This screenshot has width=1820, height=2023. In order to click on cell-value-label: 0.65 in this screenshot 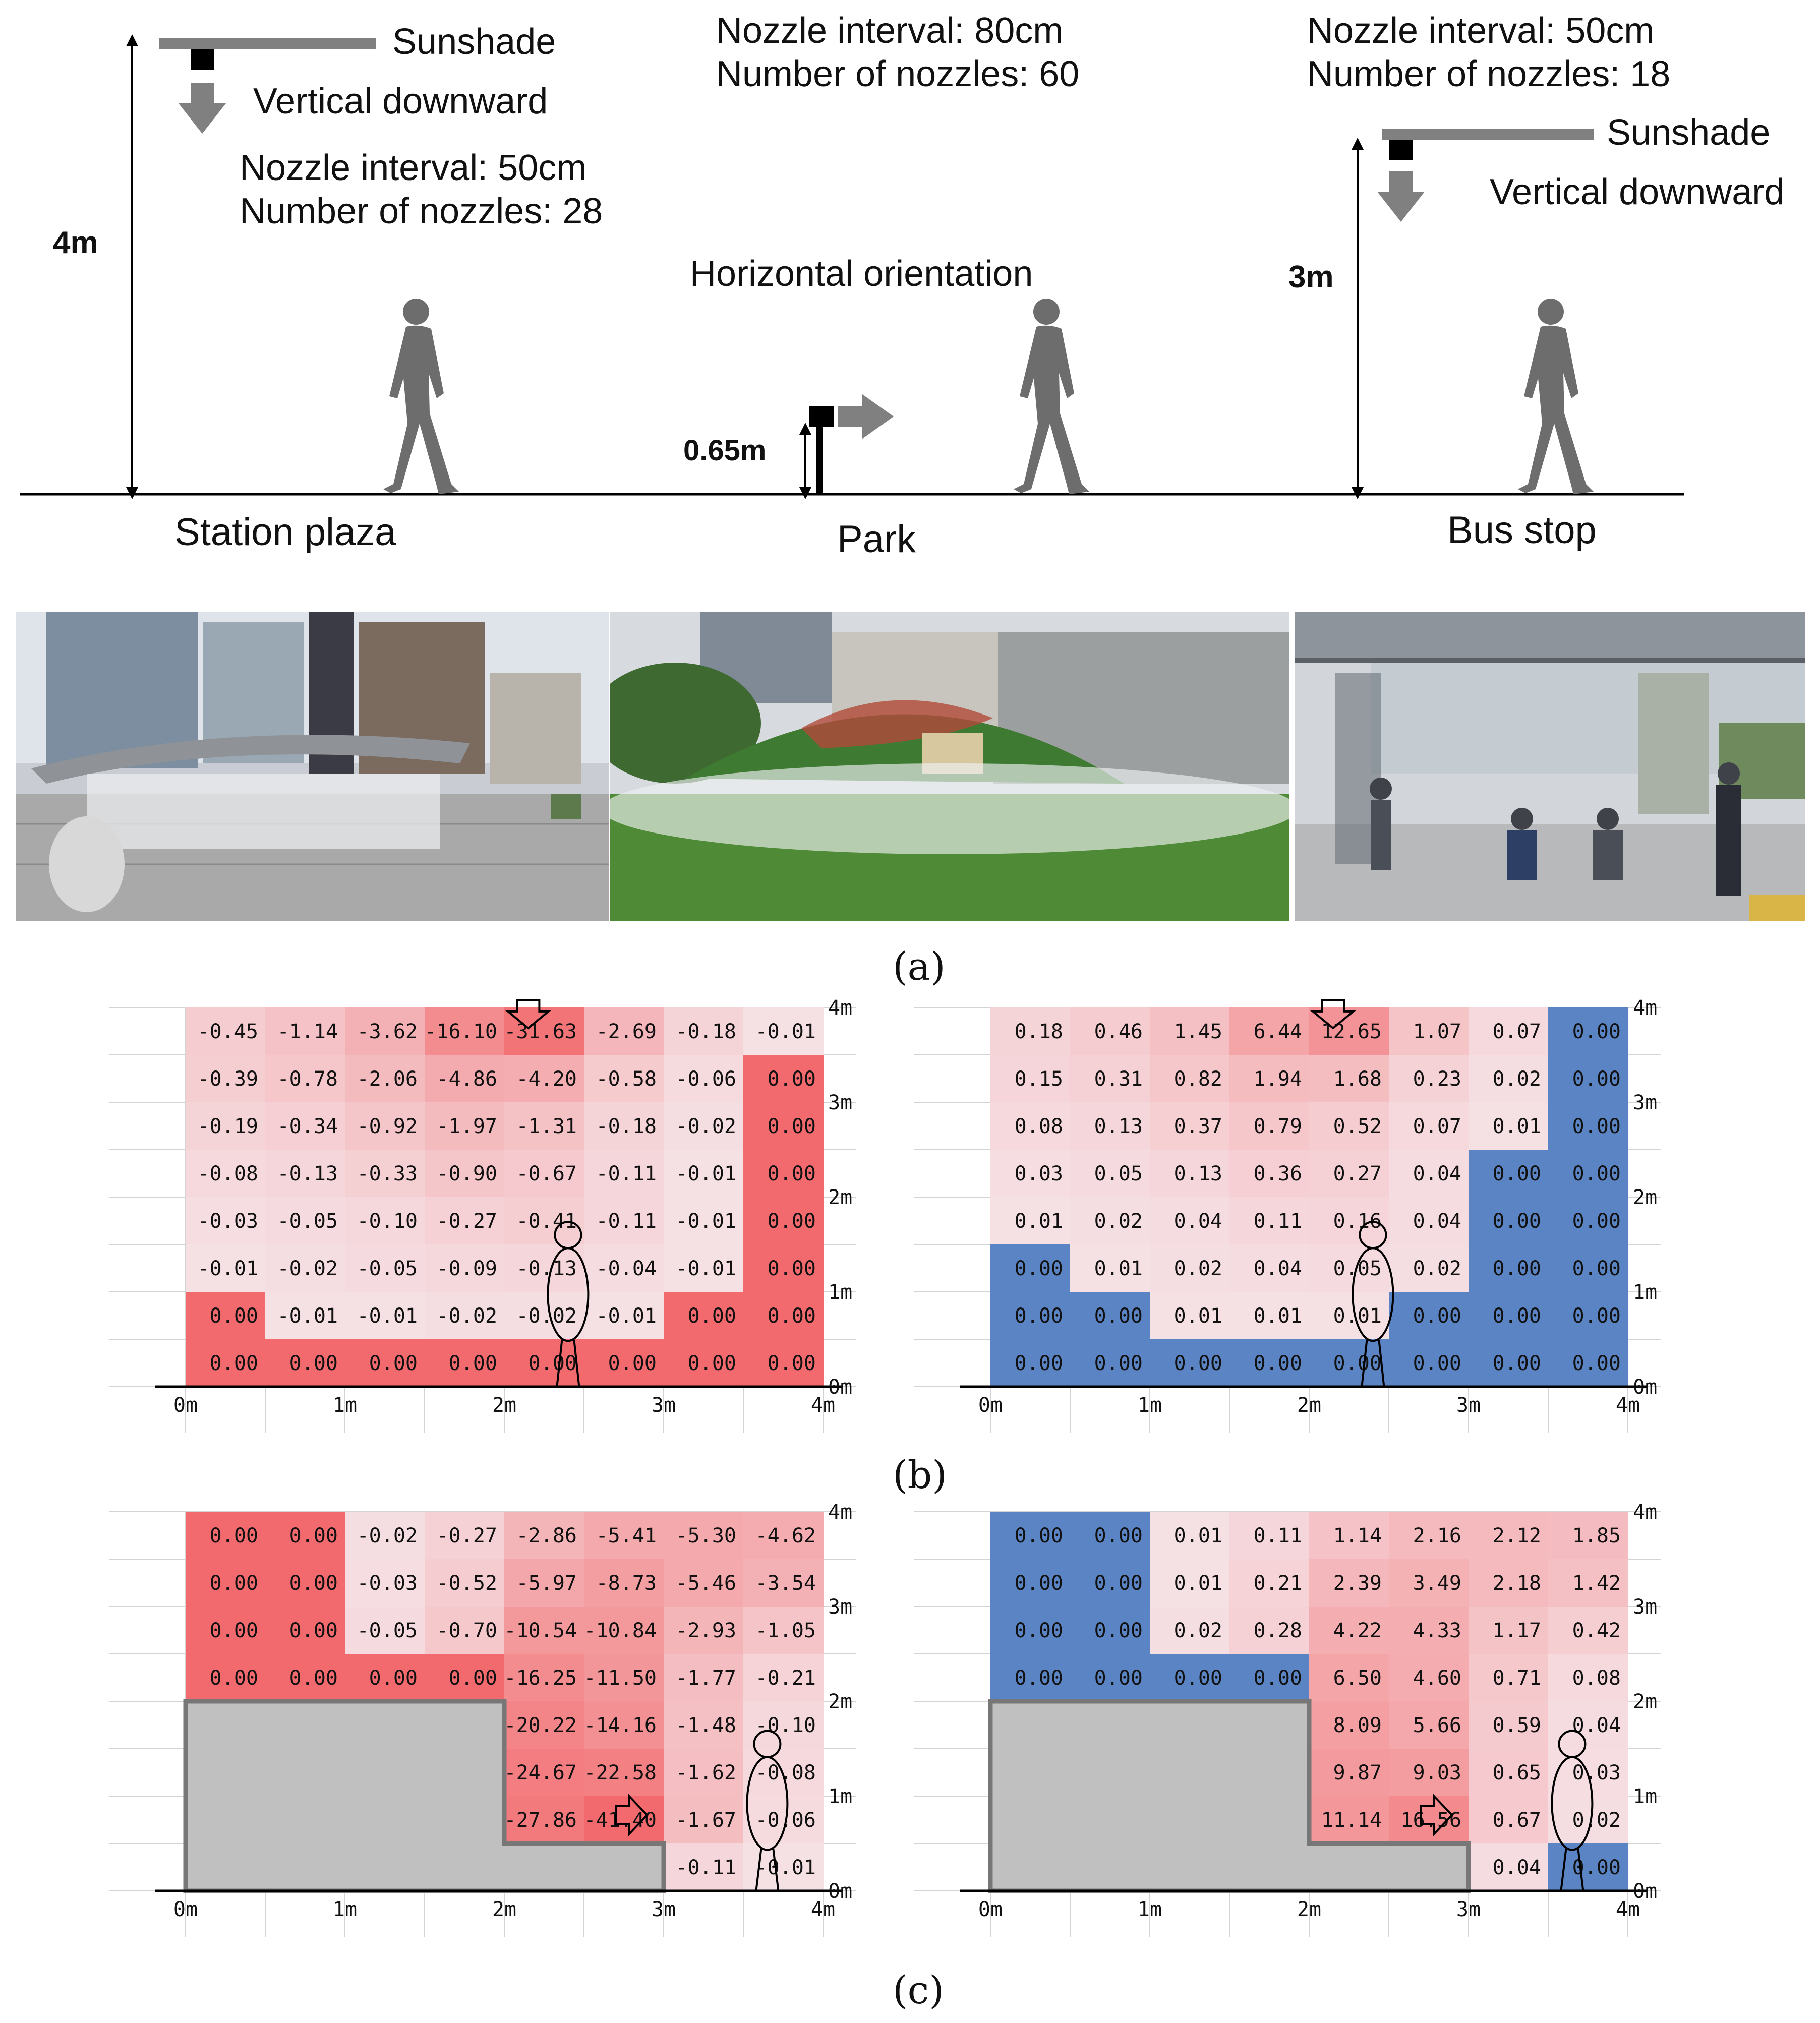, I will do `click(1517, 1772)`.